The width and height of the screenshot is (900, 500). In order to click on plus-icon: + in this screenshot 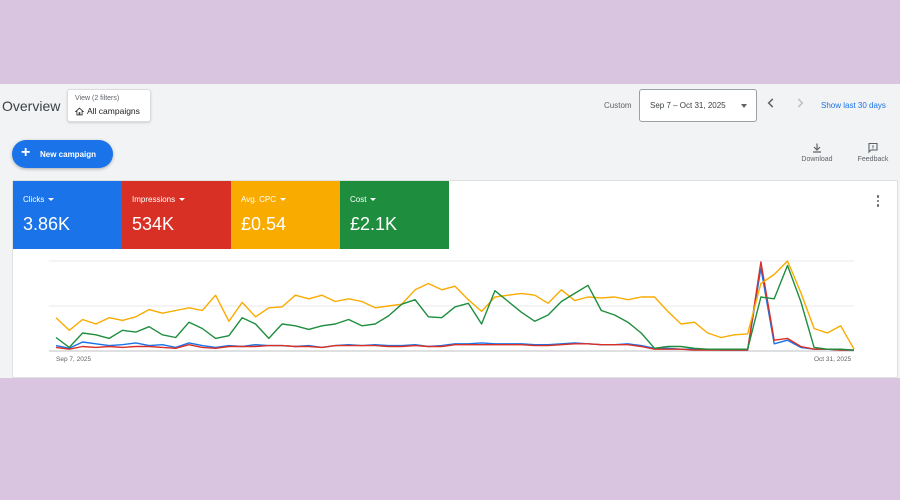, I will do `click(26, 152)`.